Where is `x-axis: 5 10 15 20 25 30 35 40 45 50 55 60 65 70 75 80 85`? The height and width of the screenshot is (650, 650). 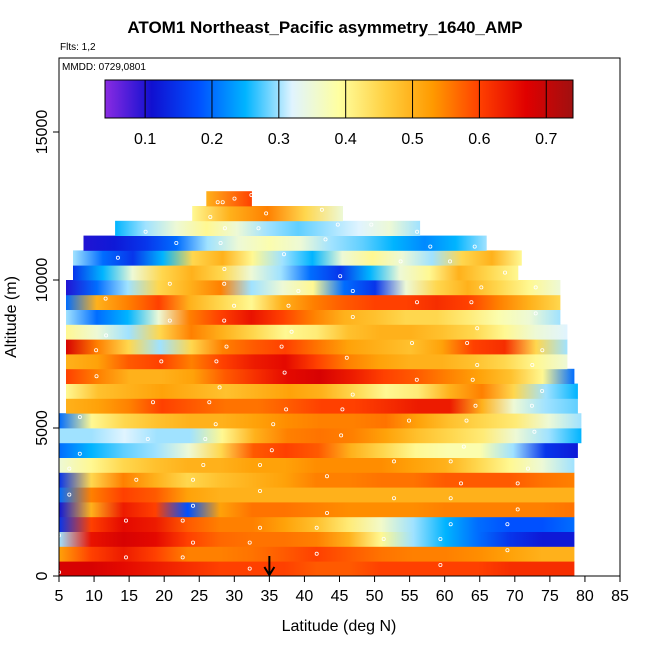
x-axis: 5 10 15 20 25 30 35 40 45 50 55 60 65 70 75 80 85 is located at coordinates (342, 590).